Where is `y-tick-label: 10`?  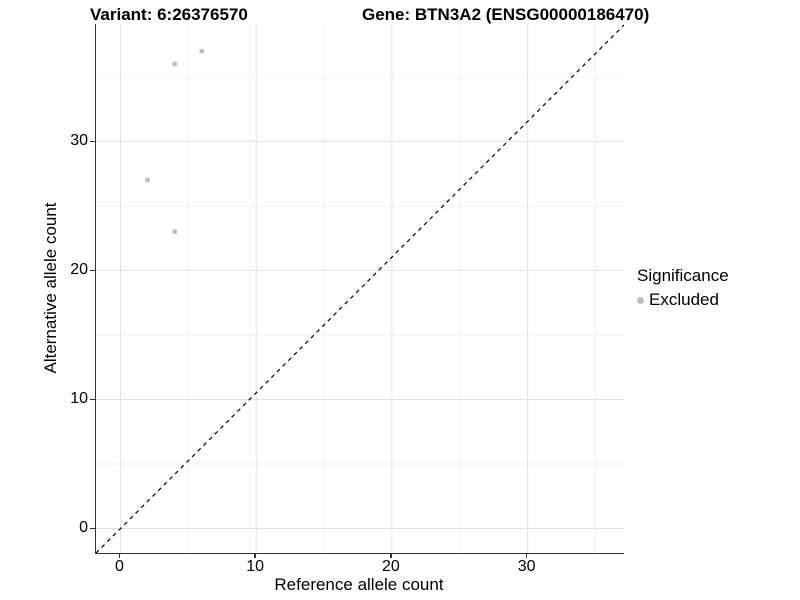
y-tick-label: 10 is located at coordinates (79, 399).